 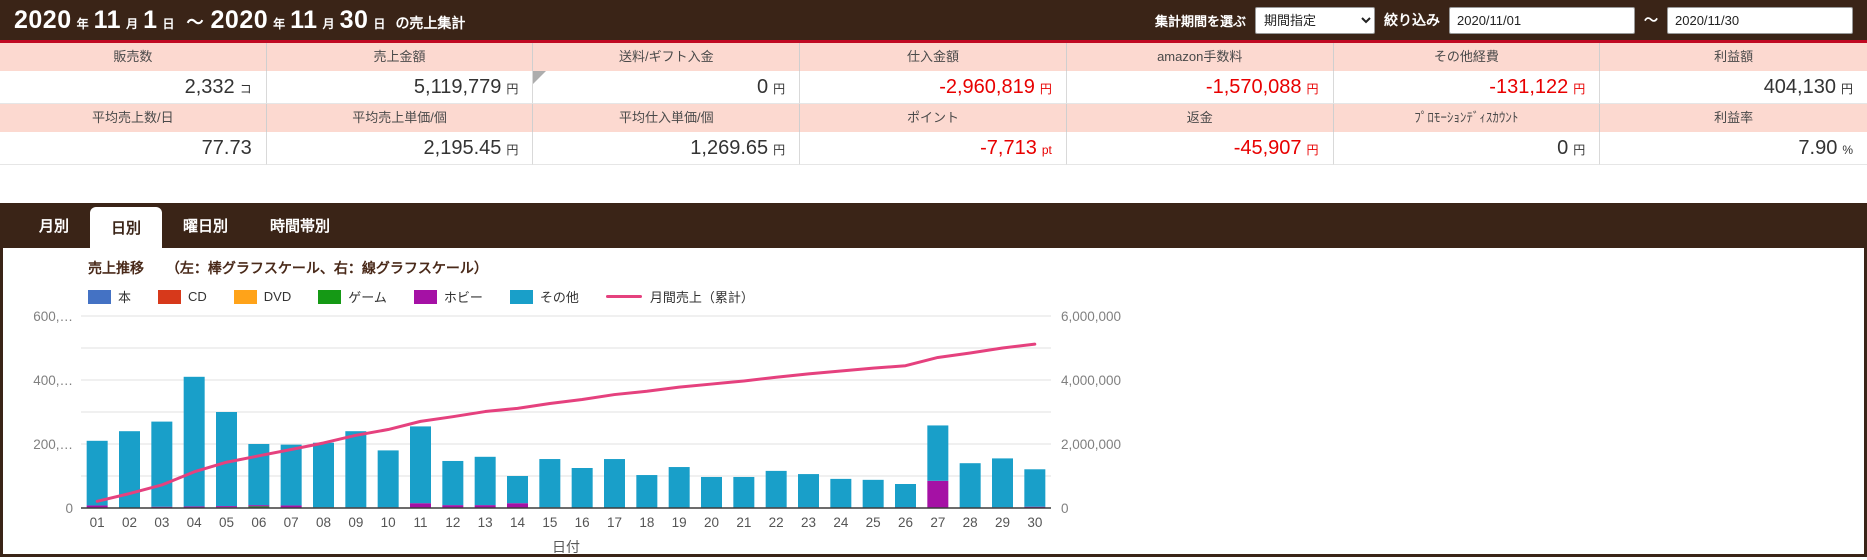 I want to click on x-tick-label: 02, so click(x=129, y=522).